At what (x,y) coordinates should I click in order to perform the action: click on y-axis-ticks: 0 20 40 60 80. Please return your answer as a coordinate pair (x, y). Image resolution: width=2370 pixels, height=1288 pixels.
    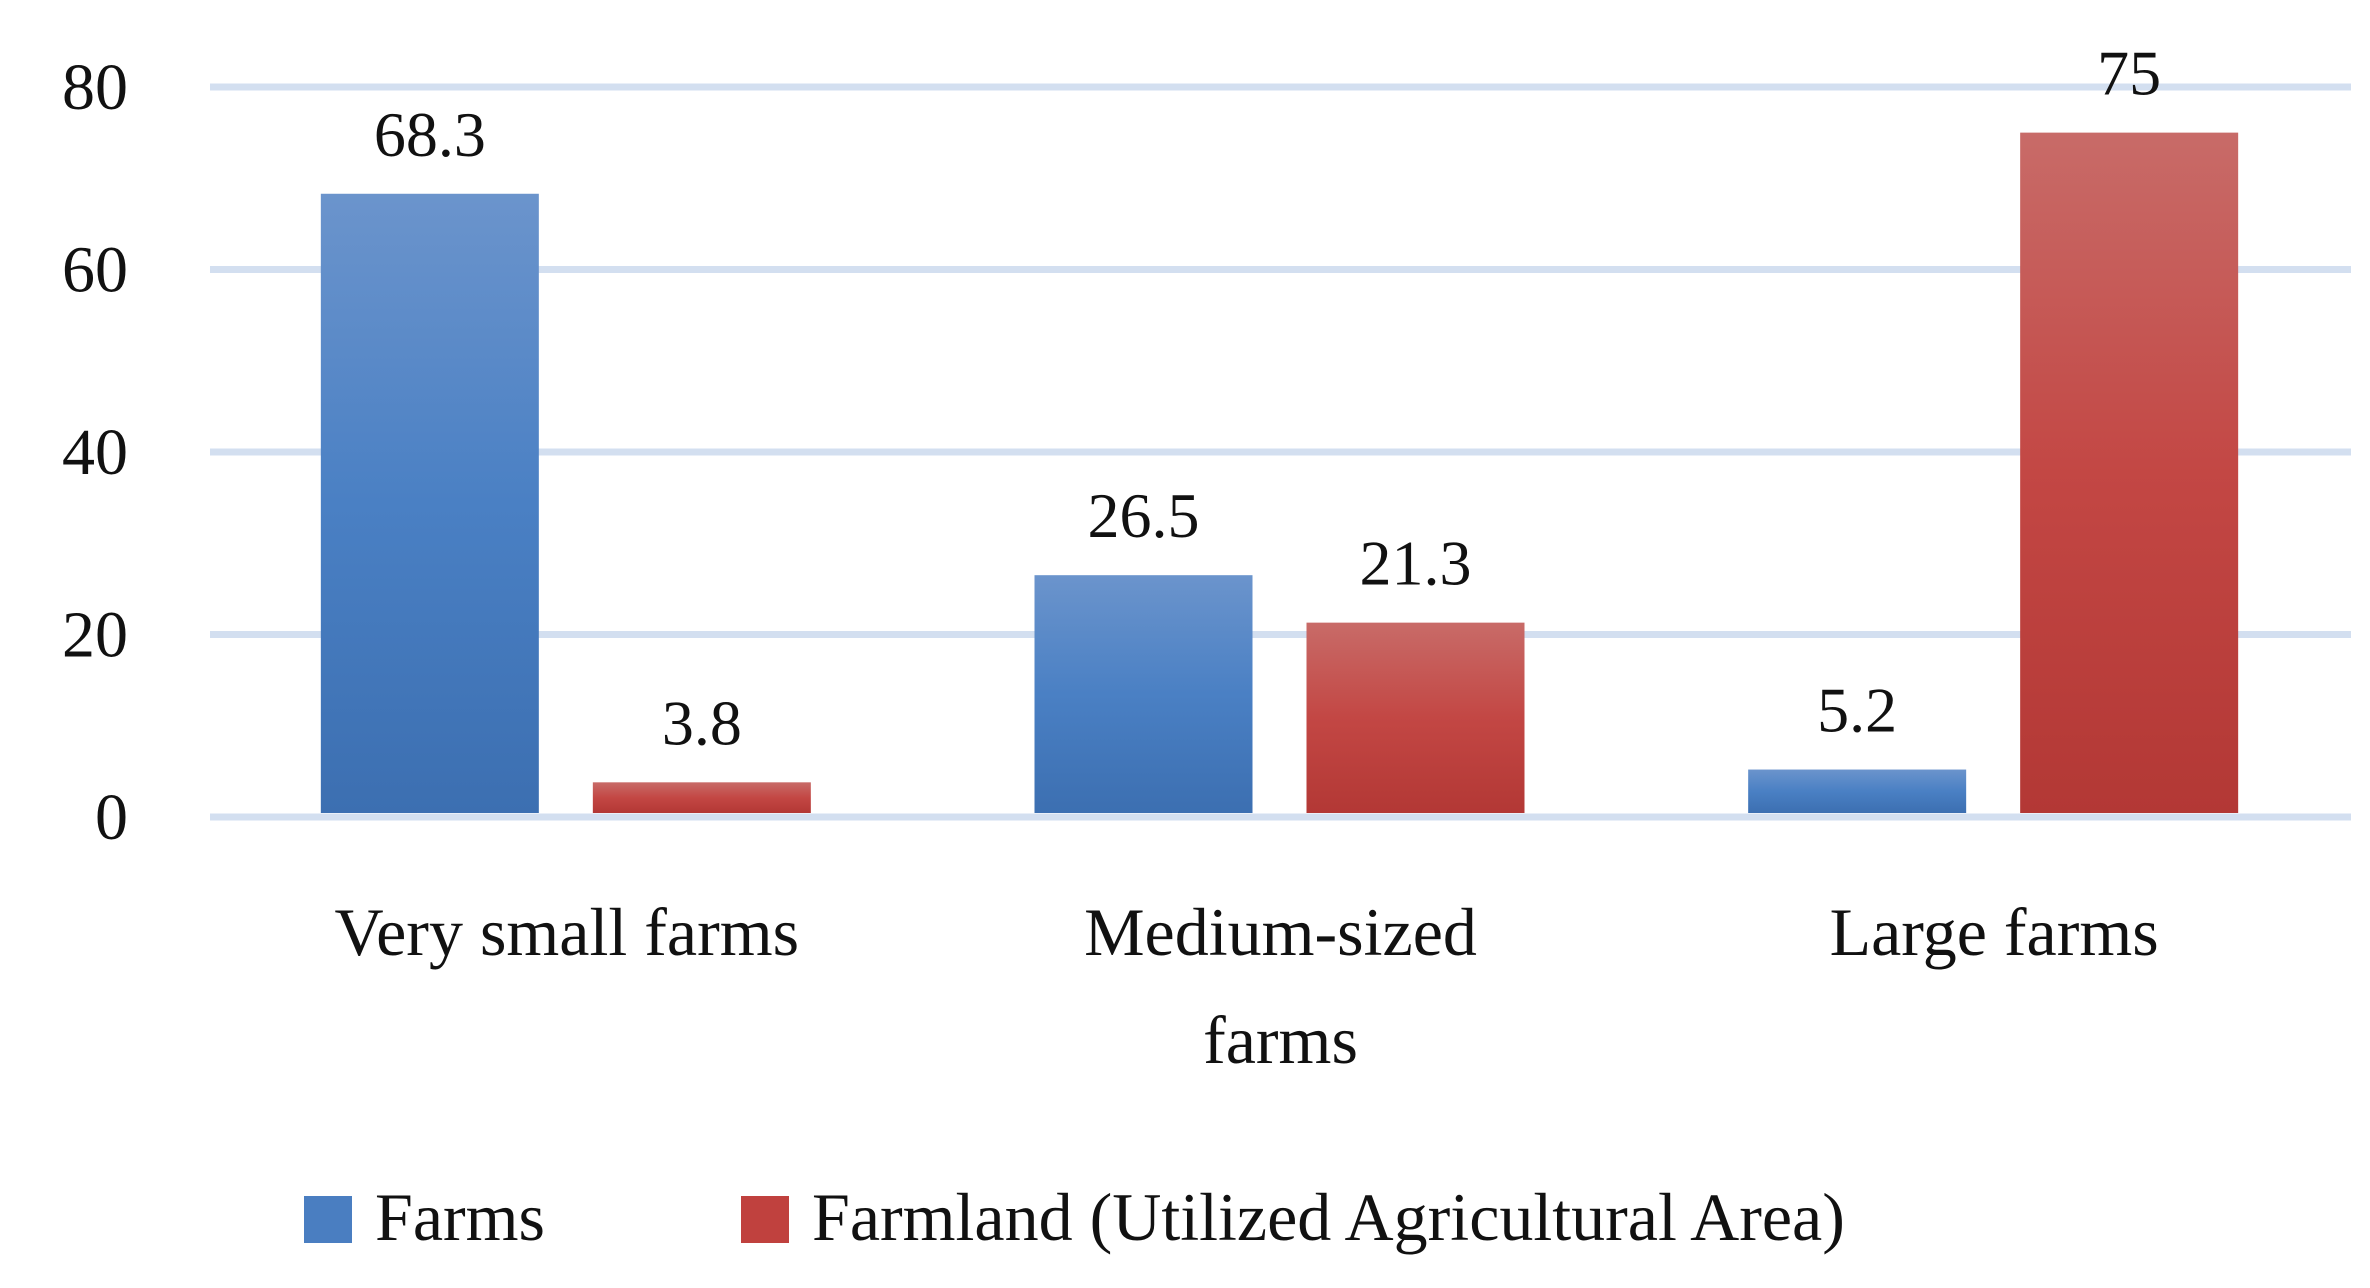
    Looking at the image, I should click on (95, 452).